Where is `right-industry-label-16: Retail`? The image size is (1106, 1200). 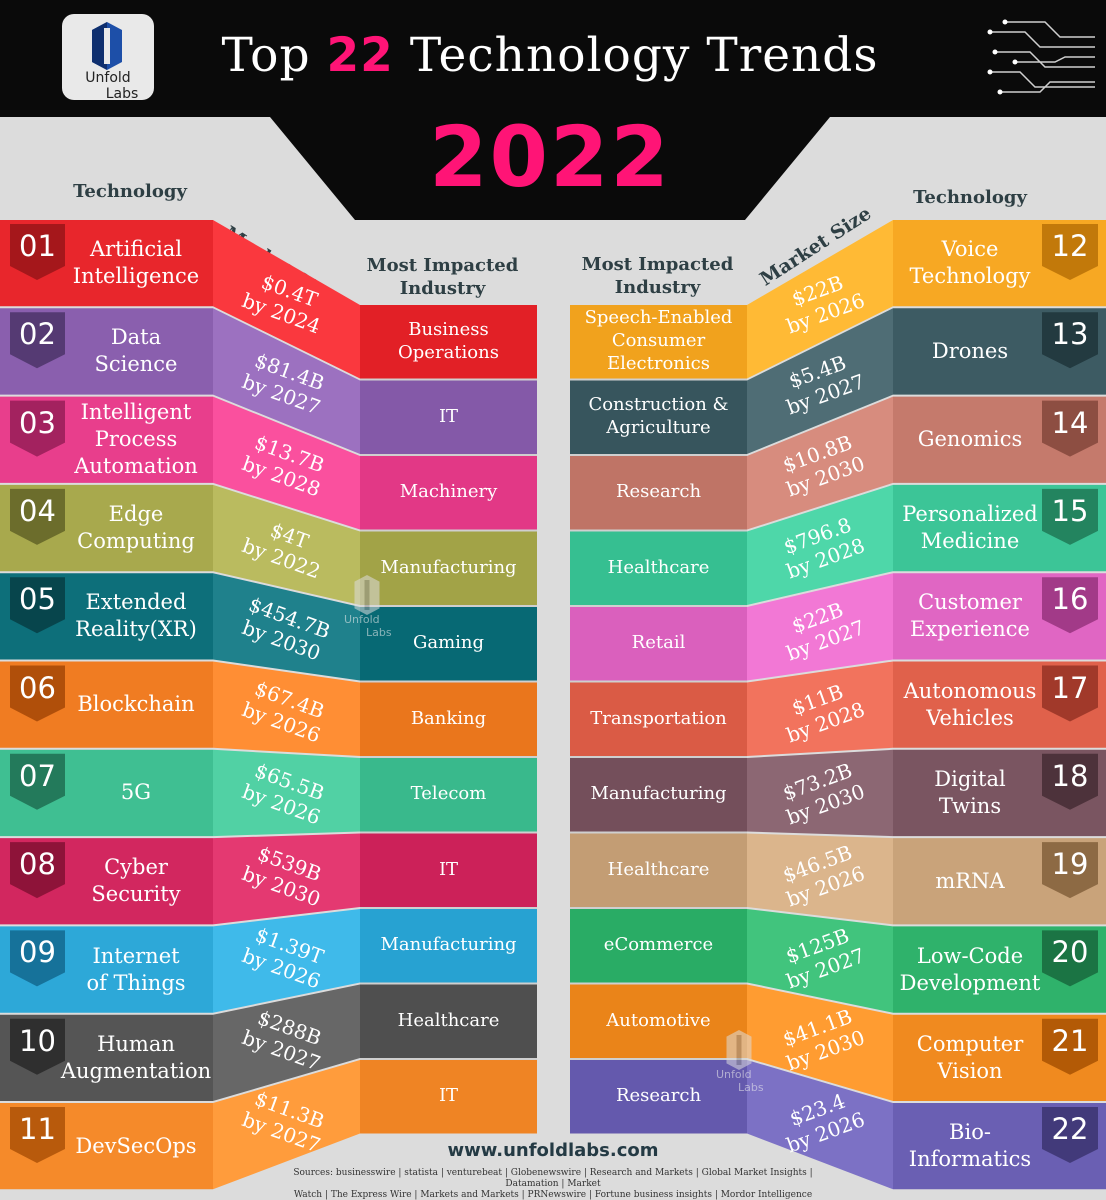
right-industry-label-16: Retail is located at coordinates (658, 643).